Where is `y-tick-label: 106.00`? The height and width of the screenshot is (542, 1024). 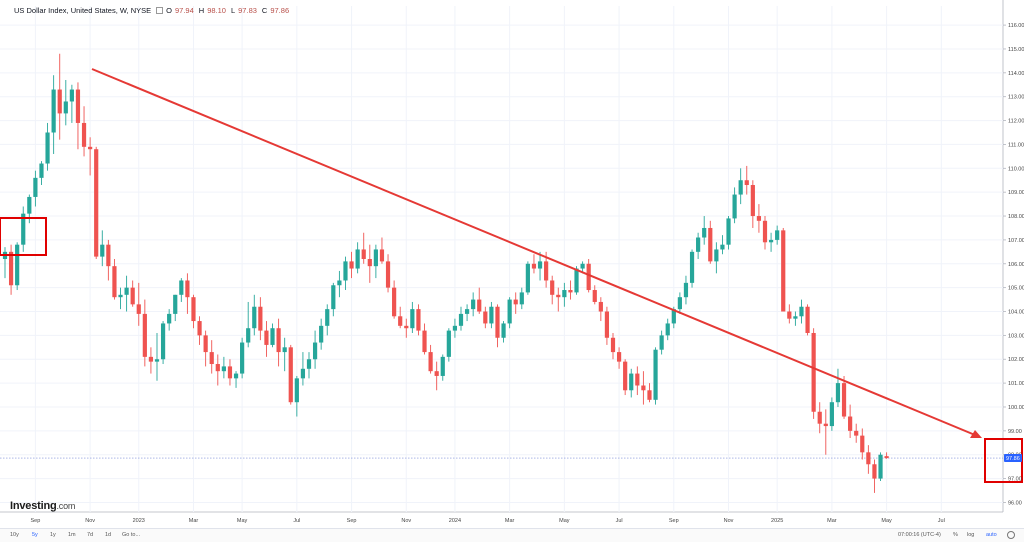
y-tick-label: 106.00 is located at coordinates (1016, 265).